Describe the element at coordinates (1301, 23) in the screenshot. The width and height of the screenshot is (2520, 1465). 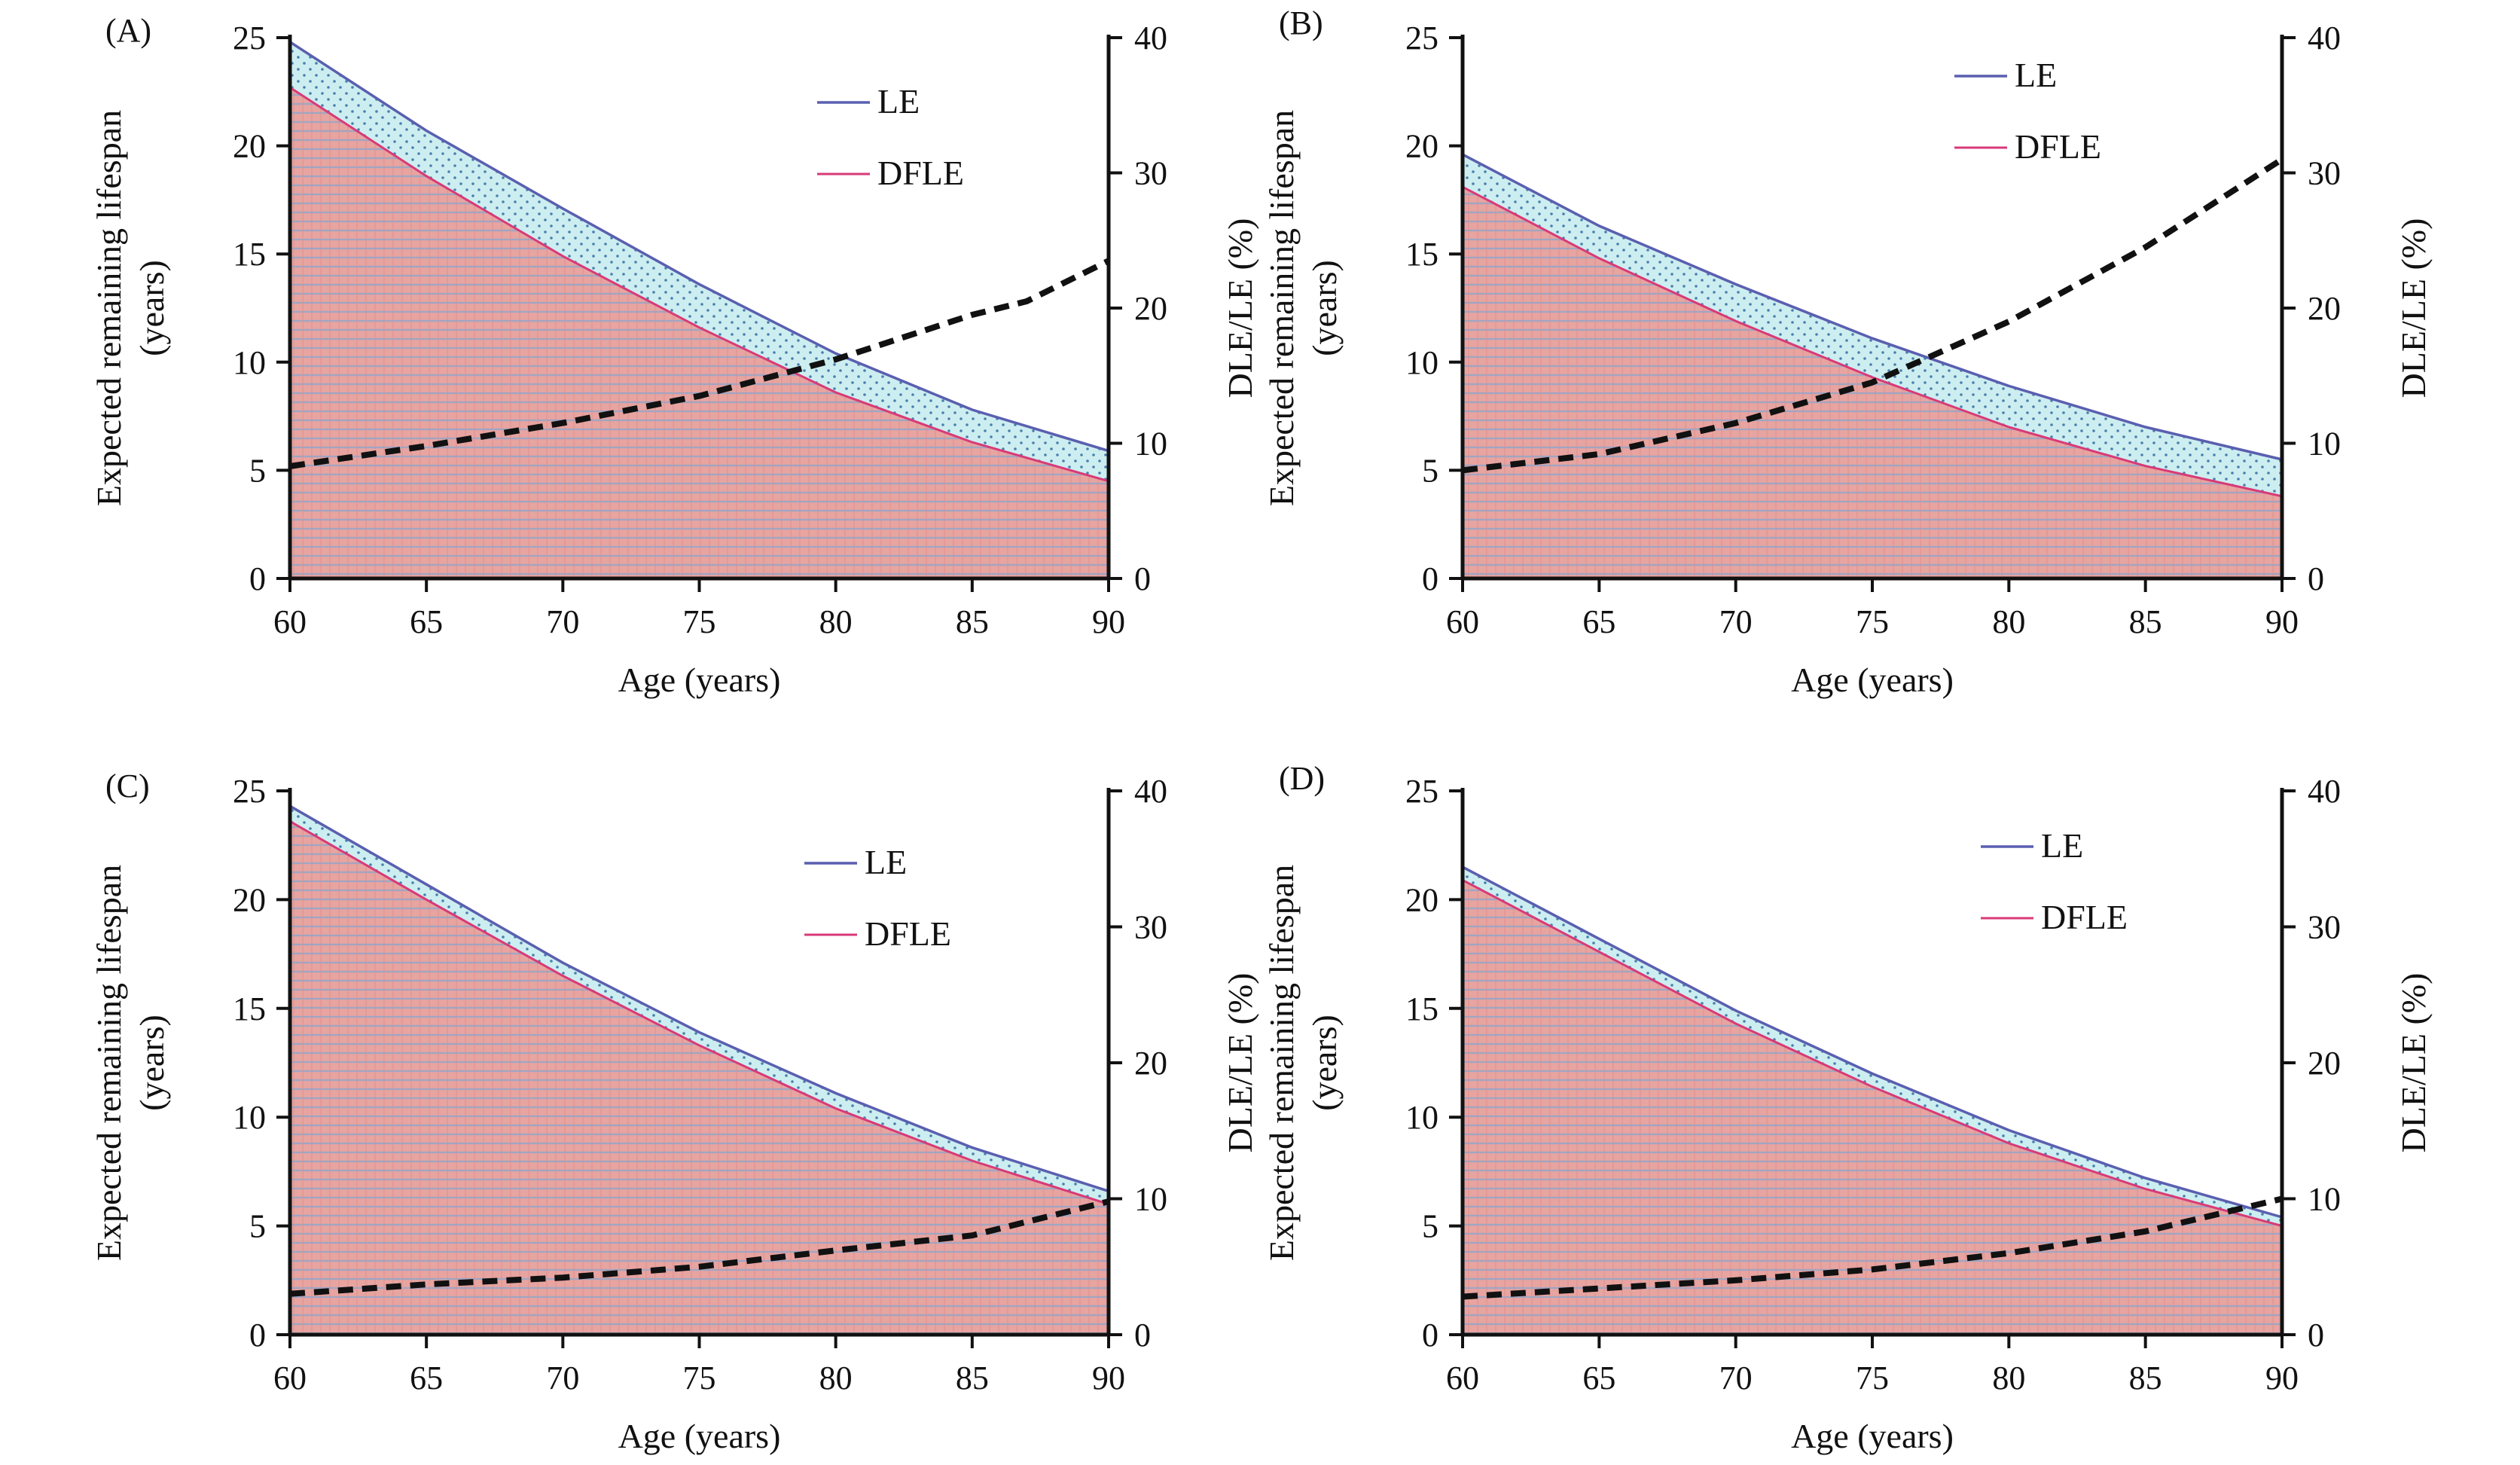
I see `panel-label: (B)` at that location.